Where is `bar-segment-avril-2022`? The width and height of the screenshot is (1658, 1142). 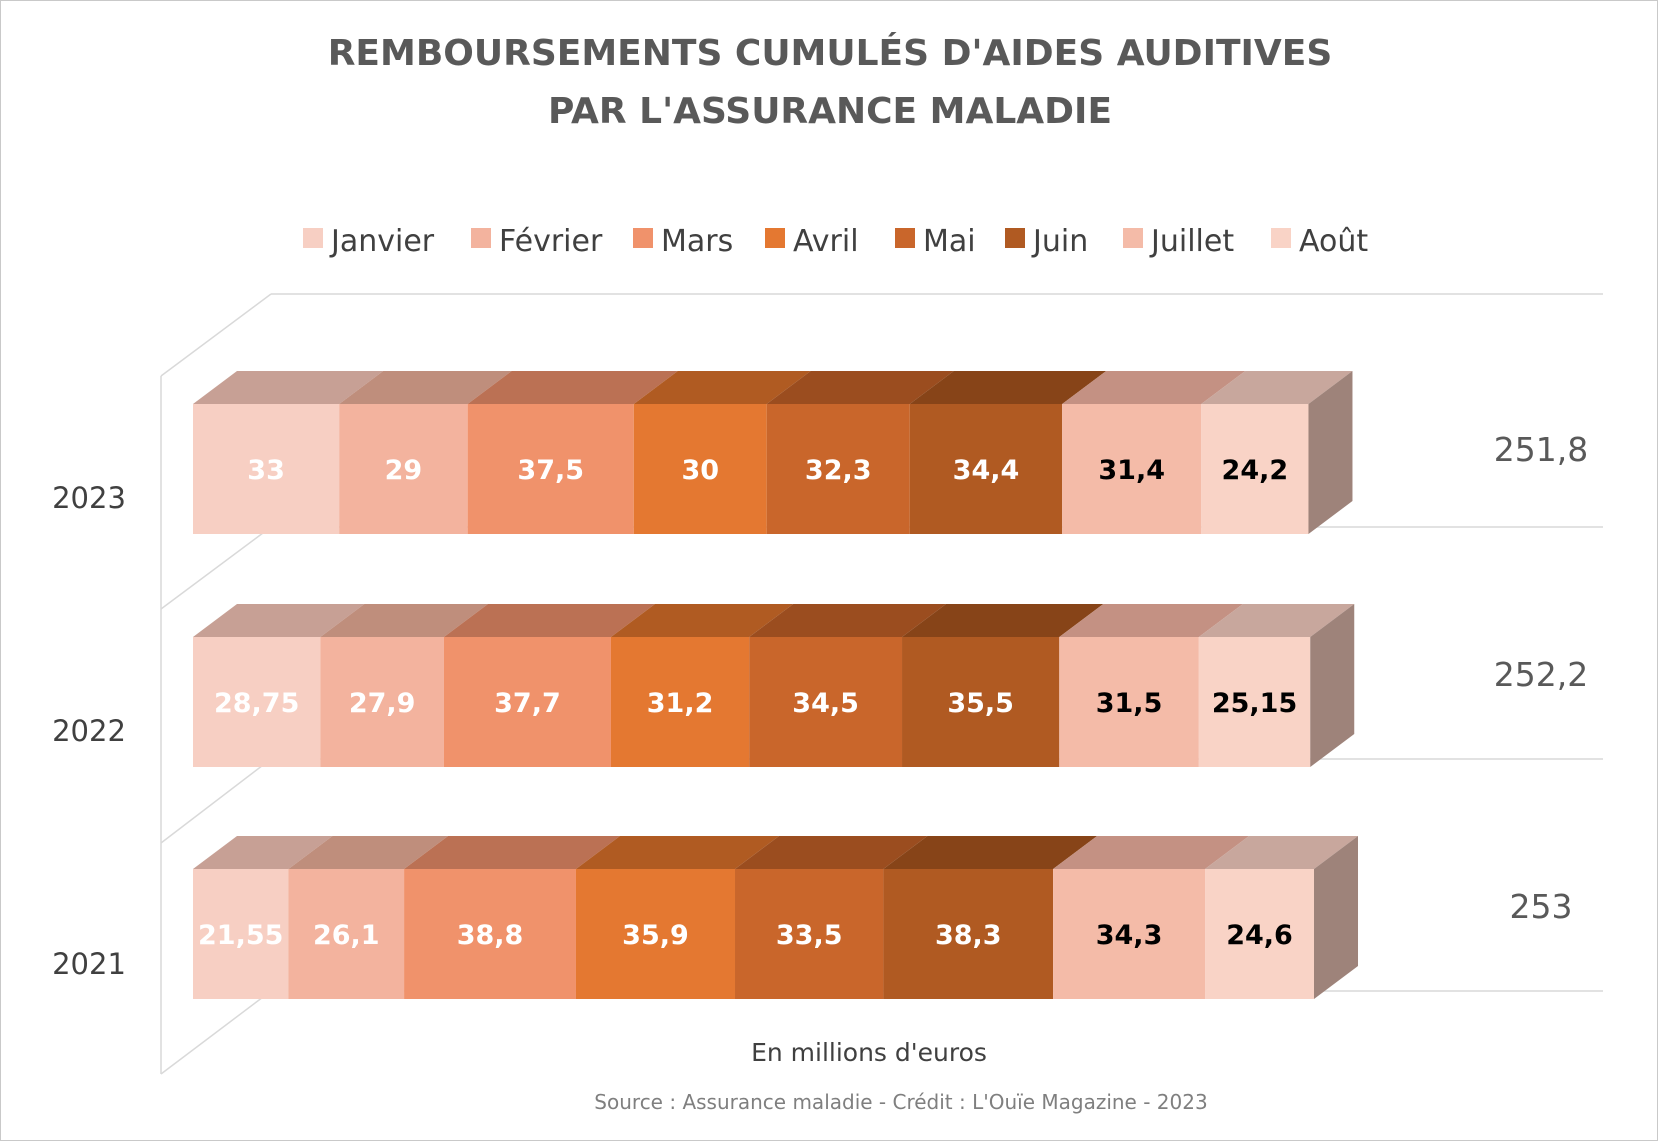
bar-segment-avril-2022 is located at coordinates (680, 702).